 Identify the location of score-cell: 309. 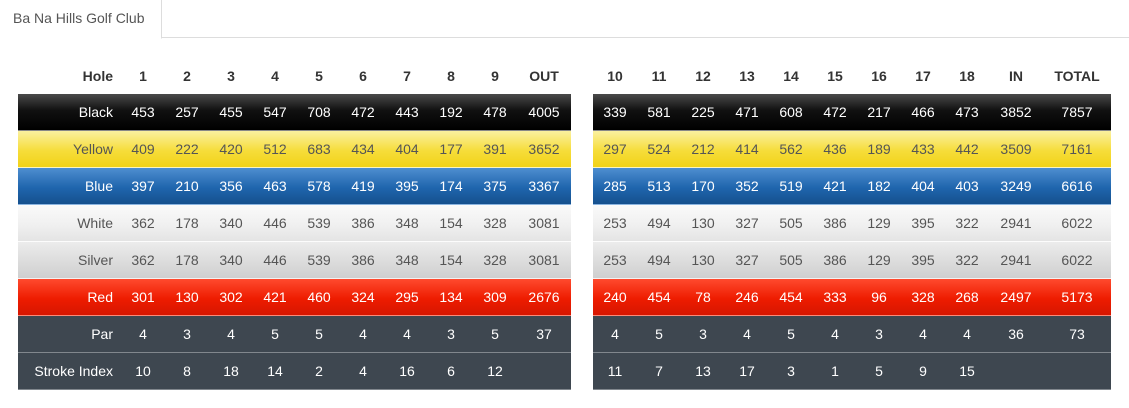
(495, 296).